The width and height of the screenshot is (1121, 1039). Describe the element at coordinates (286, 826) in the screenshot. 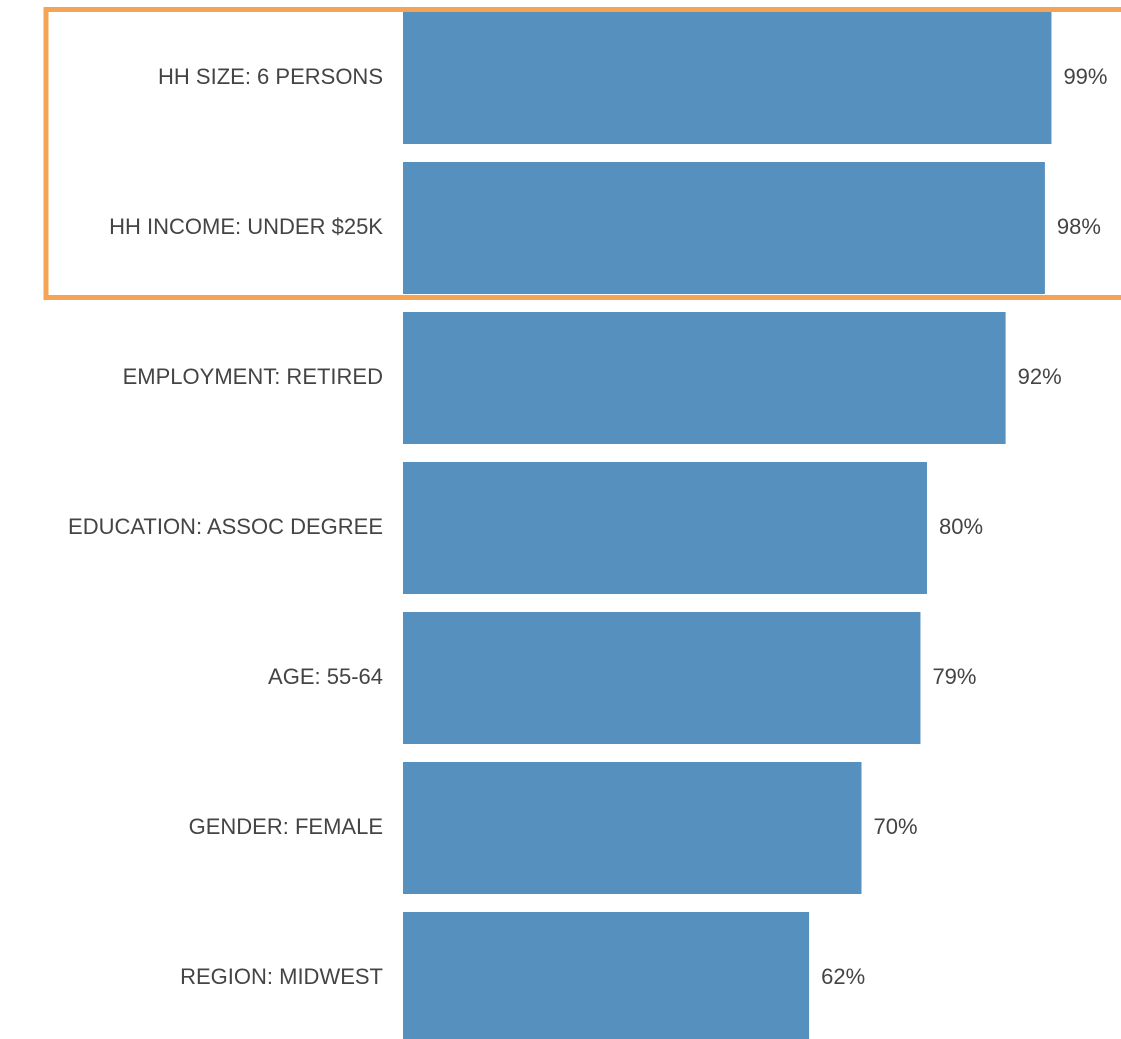

I see `category-label: GENDER: FEMALE` at that location.